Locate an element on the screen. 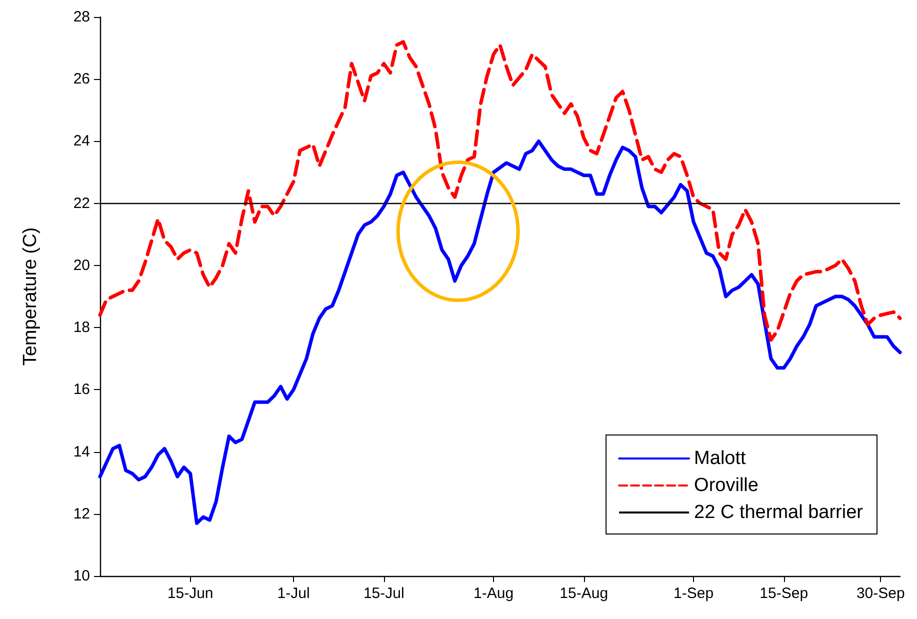  y-tick-label: 20 is located at coordinates (81, 265).